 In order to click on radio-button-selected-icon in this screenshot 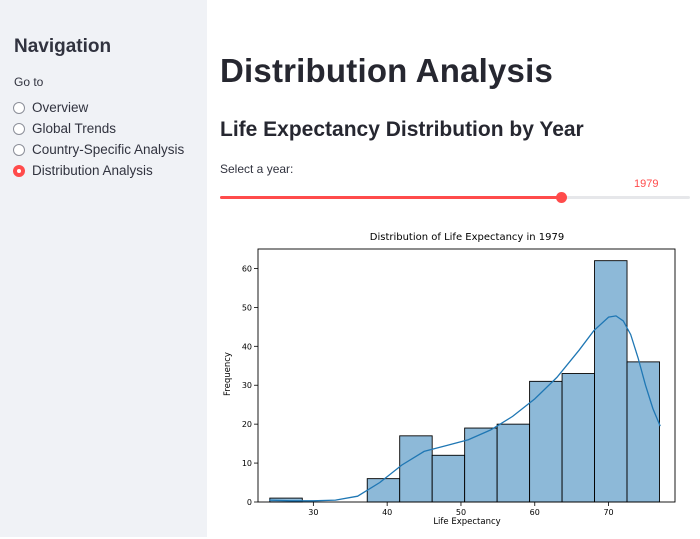, I will do `click(19, 170)`.